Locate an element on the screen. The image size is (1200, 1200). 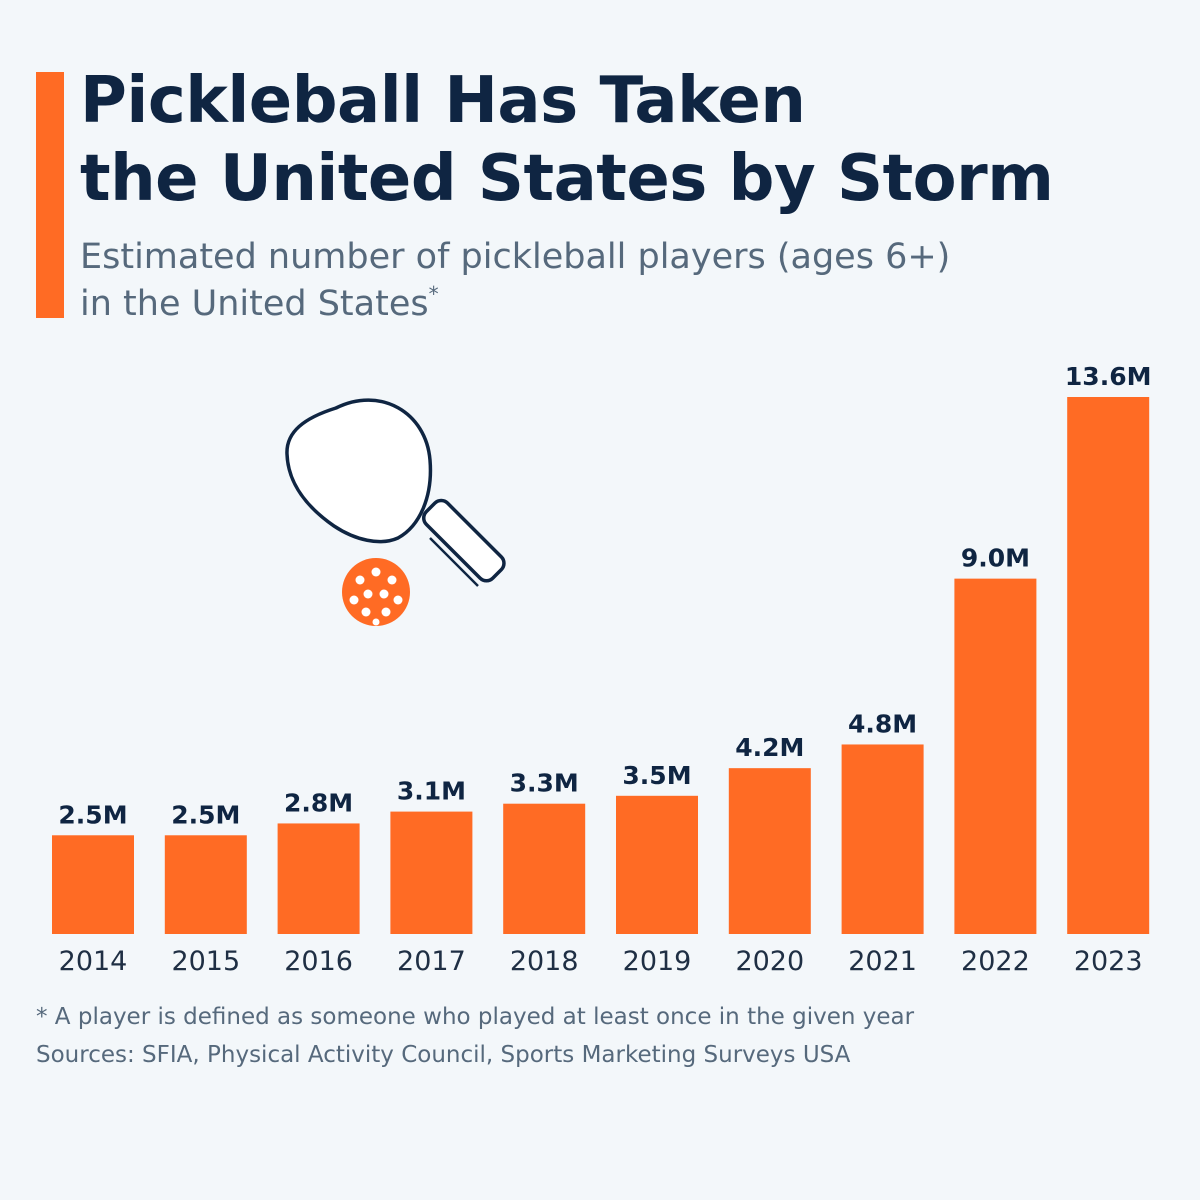
paddle-icon is located at coordinates (395, 492).